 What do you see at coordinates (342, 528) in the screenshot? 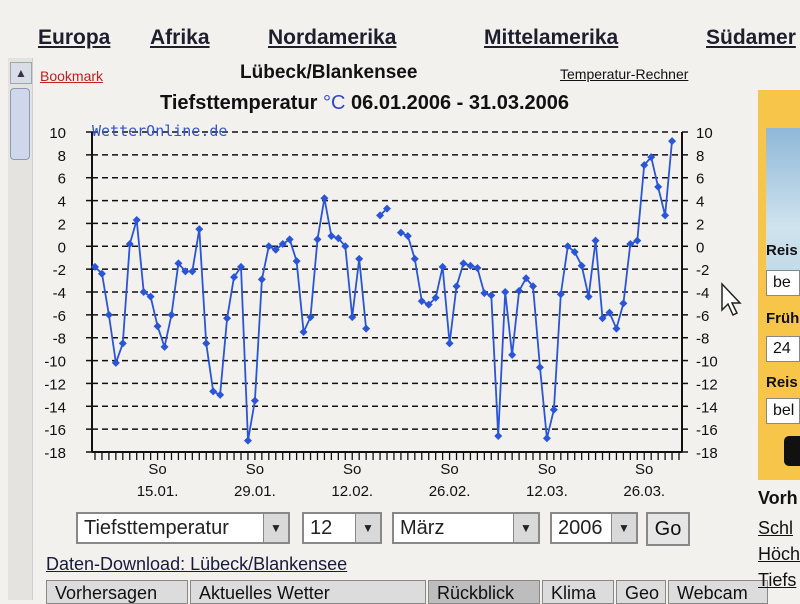
I see `day-select: 12 ▼` at bounding box center [342, 528].